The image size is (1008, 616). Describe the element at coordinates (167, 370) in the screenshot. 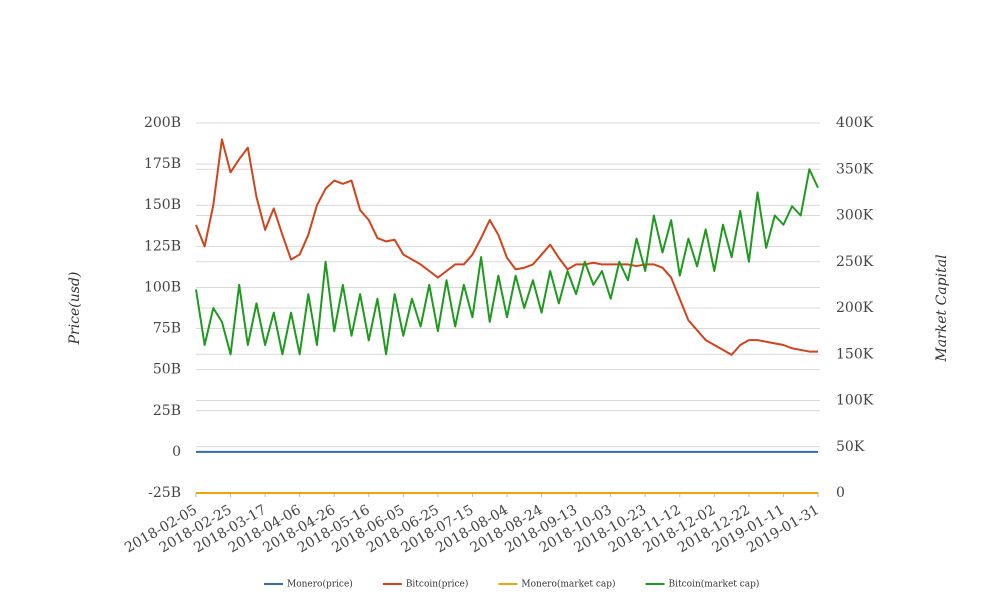

I see `y-tick-label: 50B` at that location.